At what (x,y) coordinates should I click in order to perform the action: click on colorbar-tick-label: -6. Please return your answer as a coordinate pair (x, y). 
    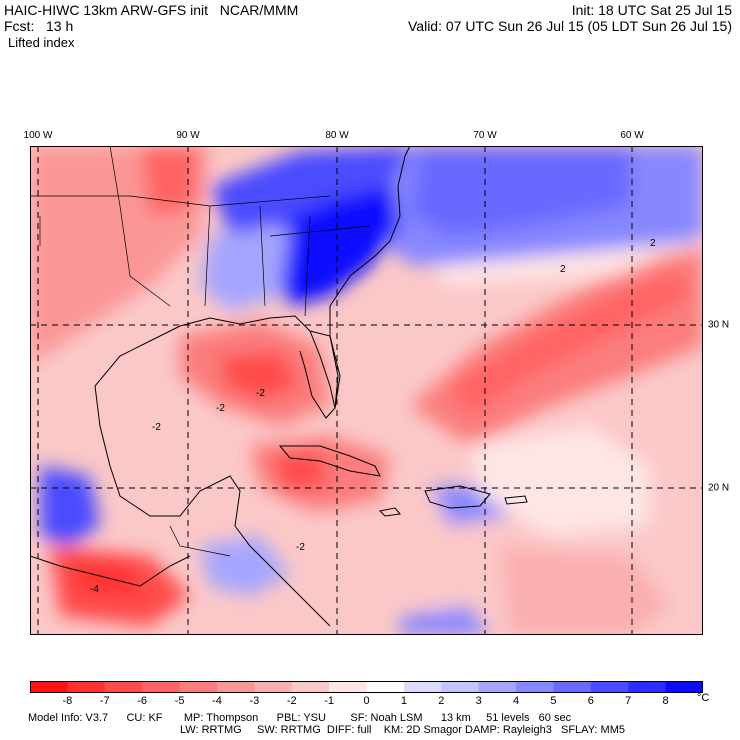
    Looking at the image, I should click on (142, 701).